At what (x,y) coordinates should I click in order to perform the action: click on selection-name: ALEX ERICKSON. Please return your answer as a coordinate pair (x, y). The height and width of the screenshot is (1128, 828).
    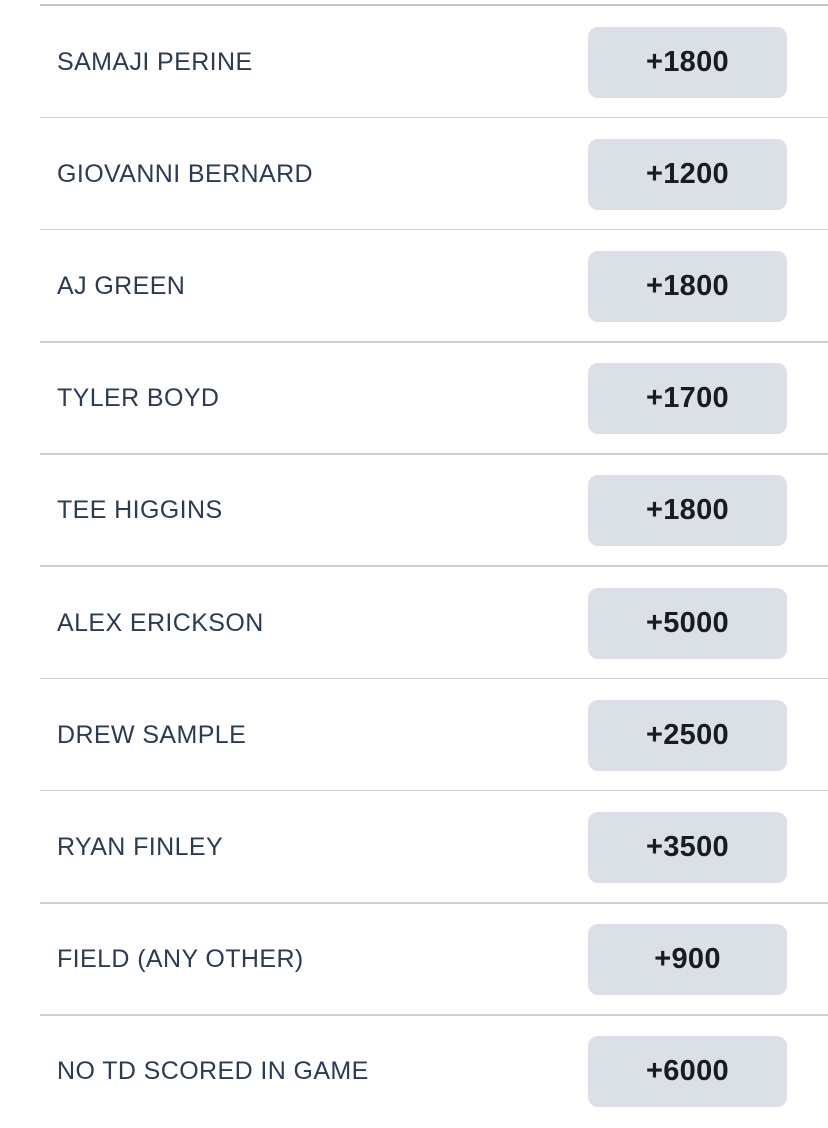
    Looking at the image, I should click on (160, 622).